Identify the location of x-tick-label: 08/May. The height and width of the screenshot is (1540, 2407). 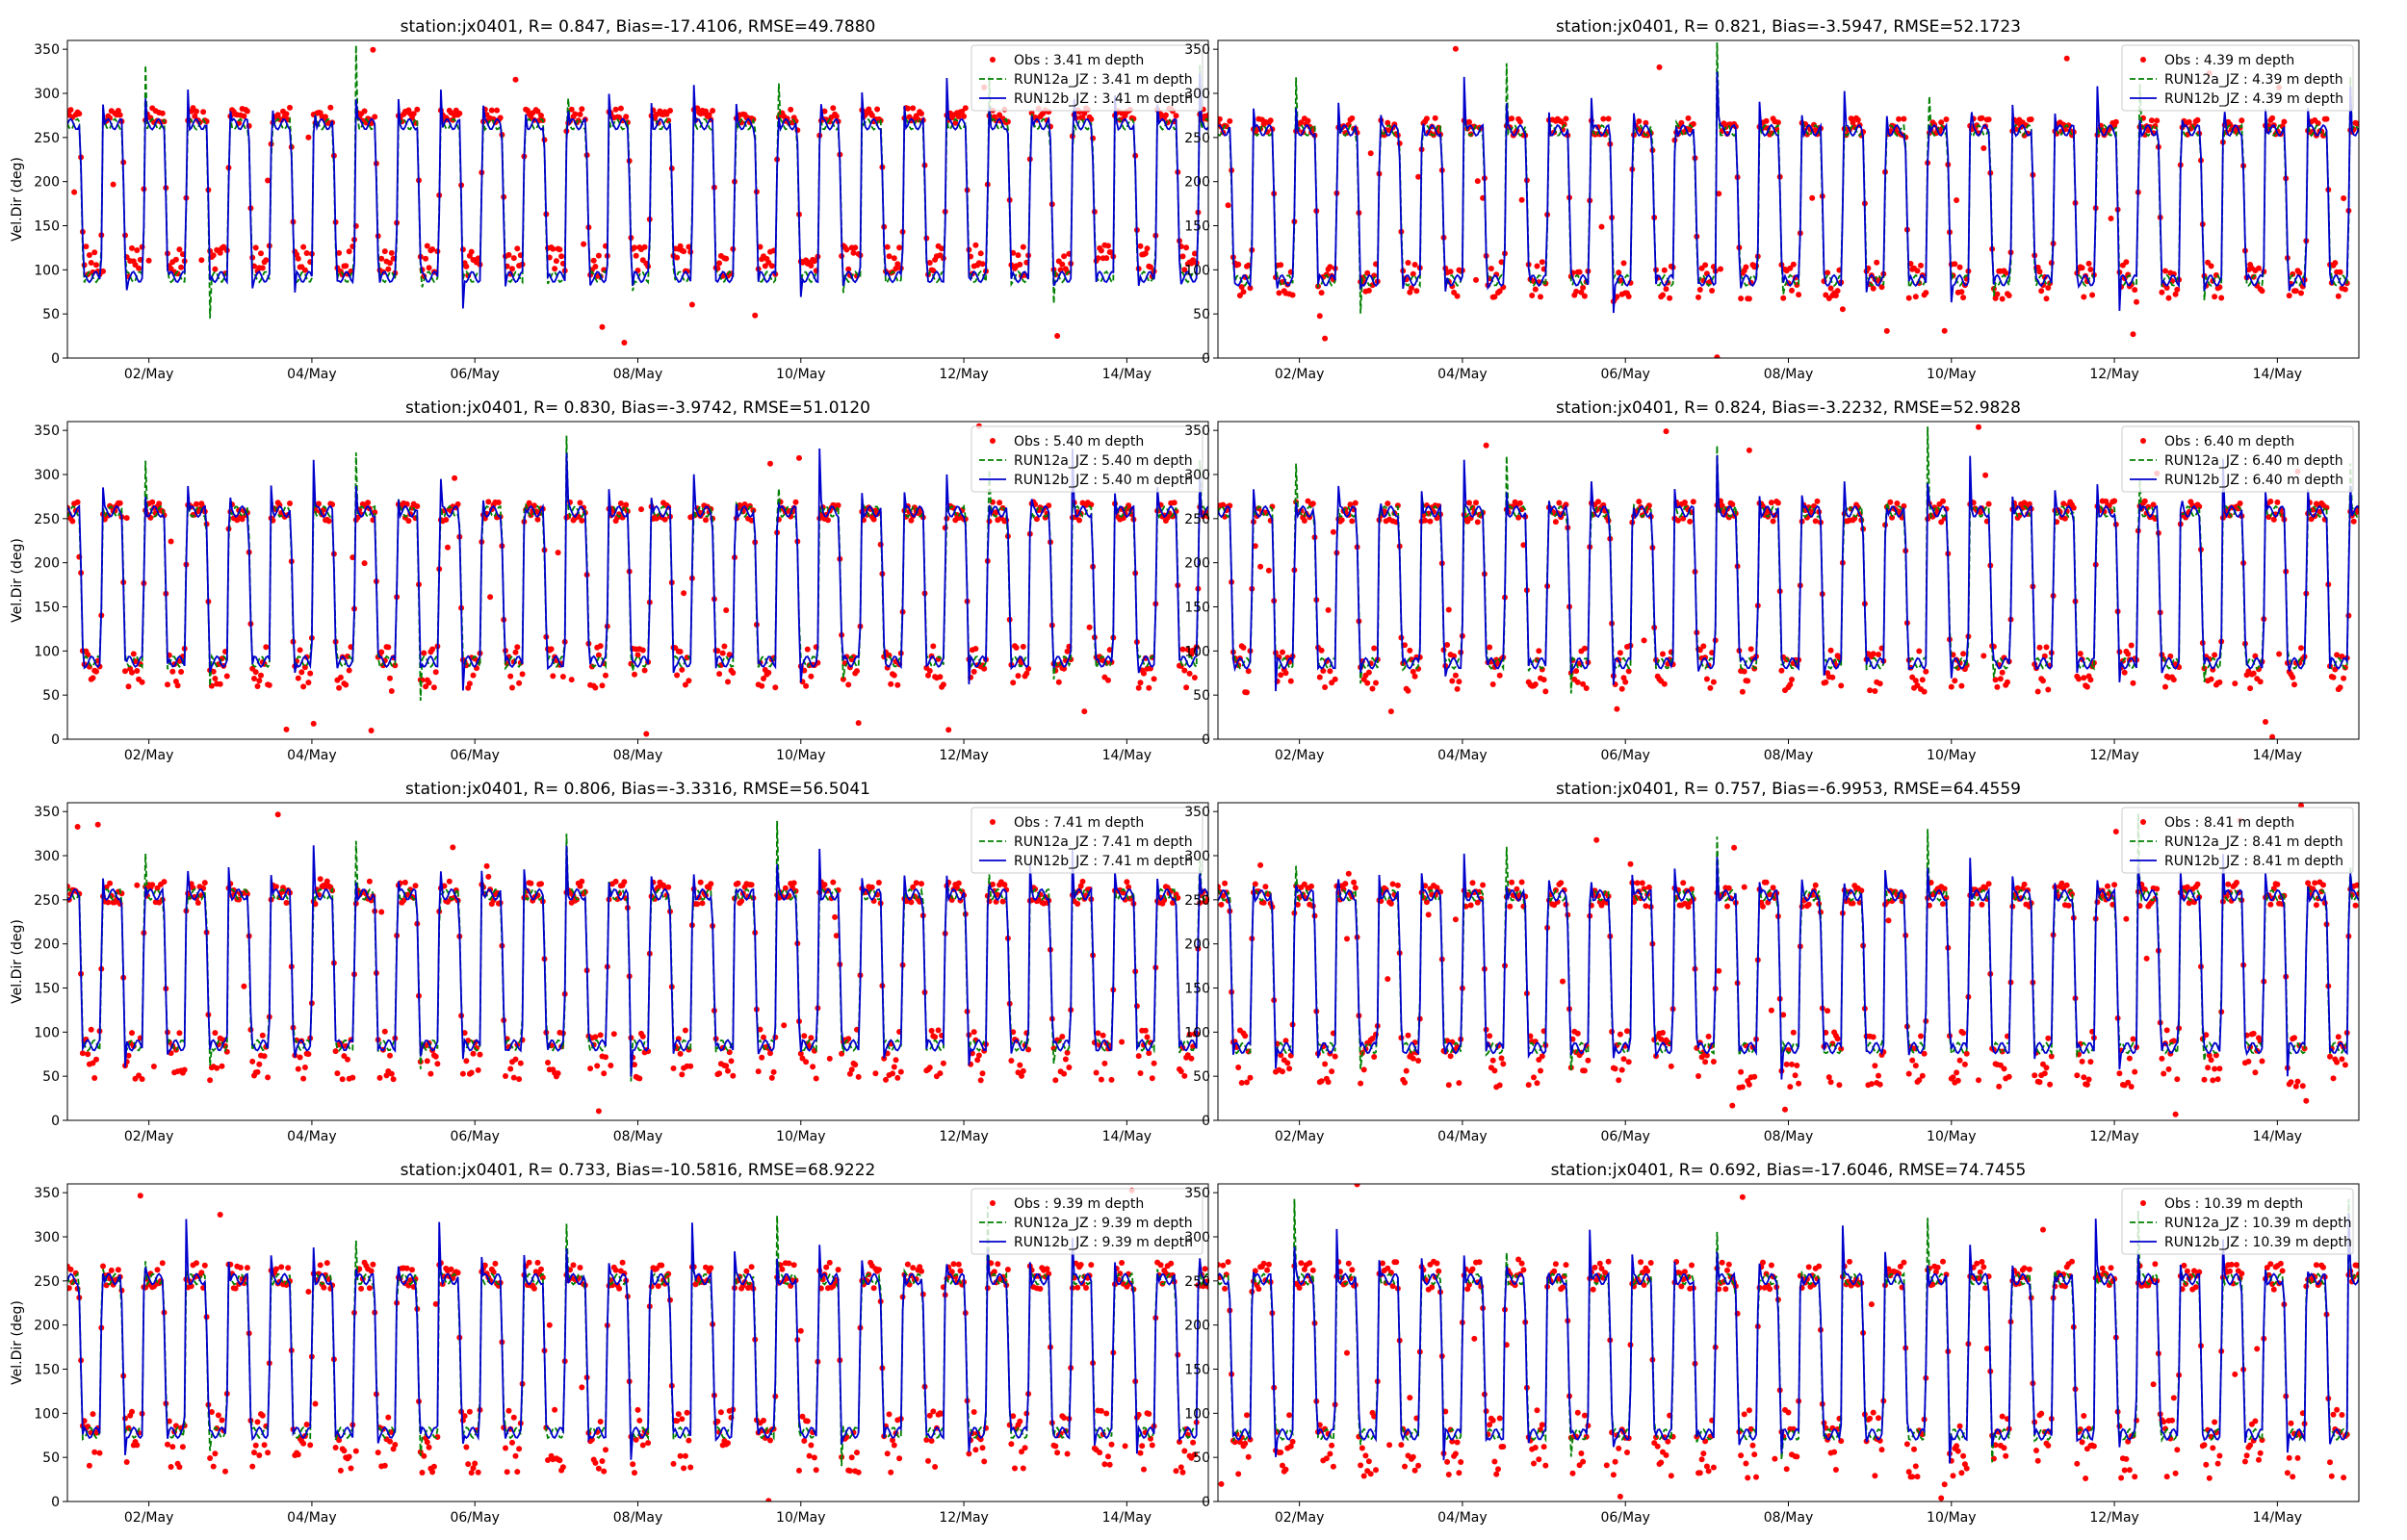
(1788, 374).